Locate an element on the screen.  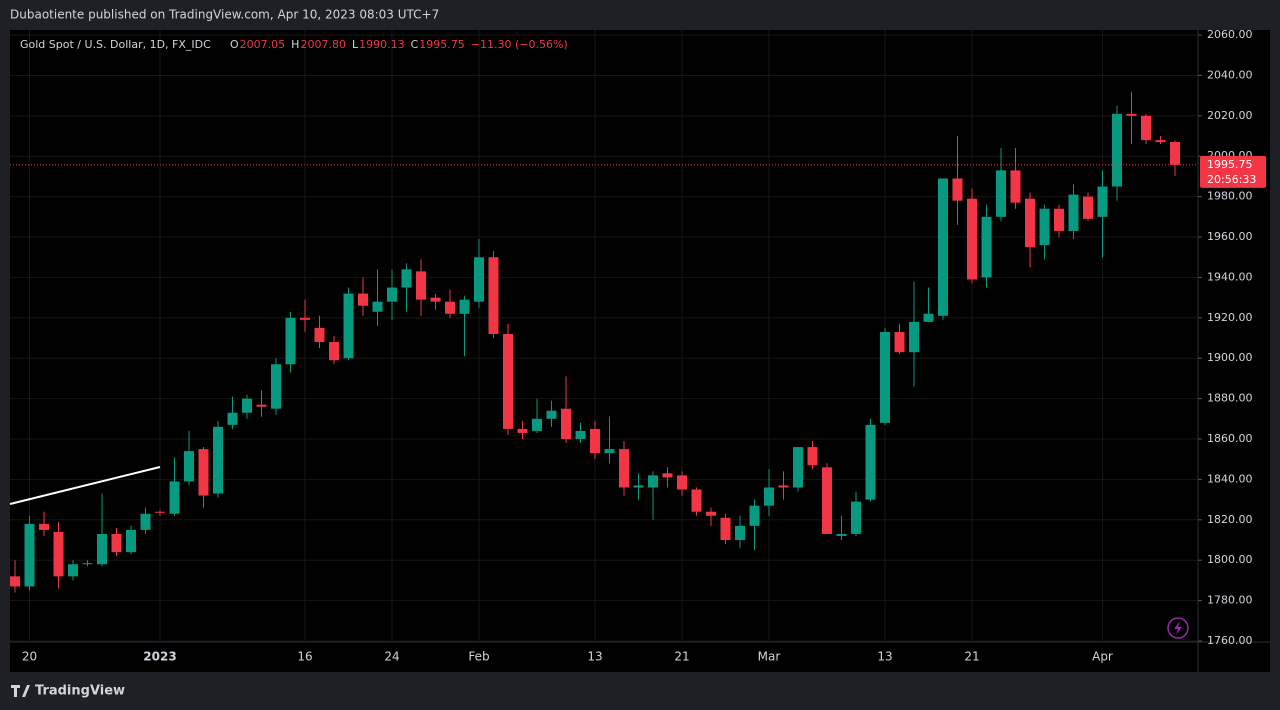
x-tick-label: 24 is located at coordinates (391, 657).